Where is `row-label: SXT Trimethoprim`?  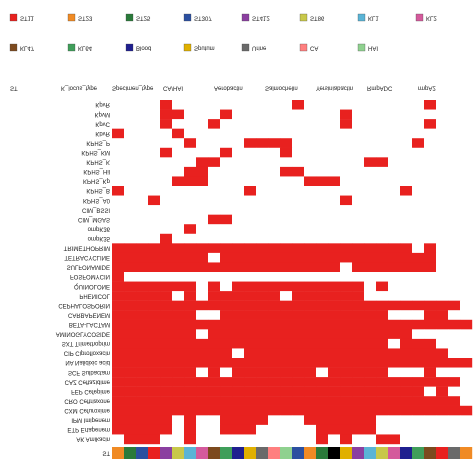
row-label: SXT Trimethoprim is located at coordinates (86, 343).